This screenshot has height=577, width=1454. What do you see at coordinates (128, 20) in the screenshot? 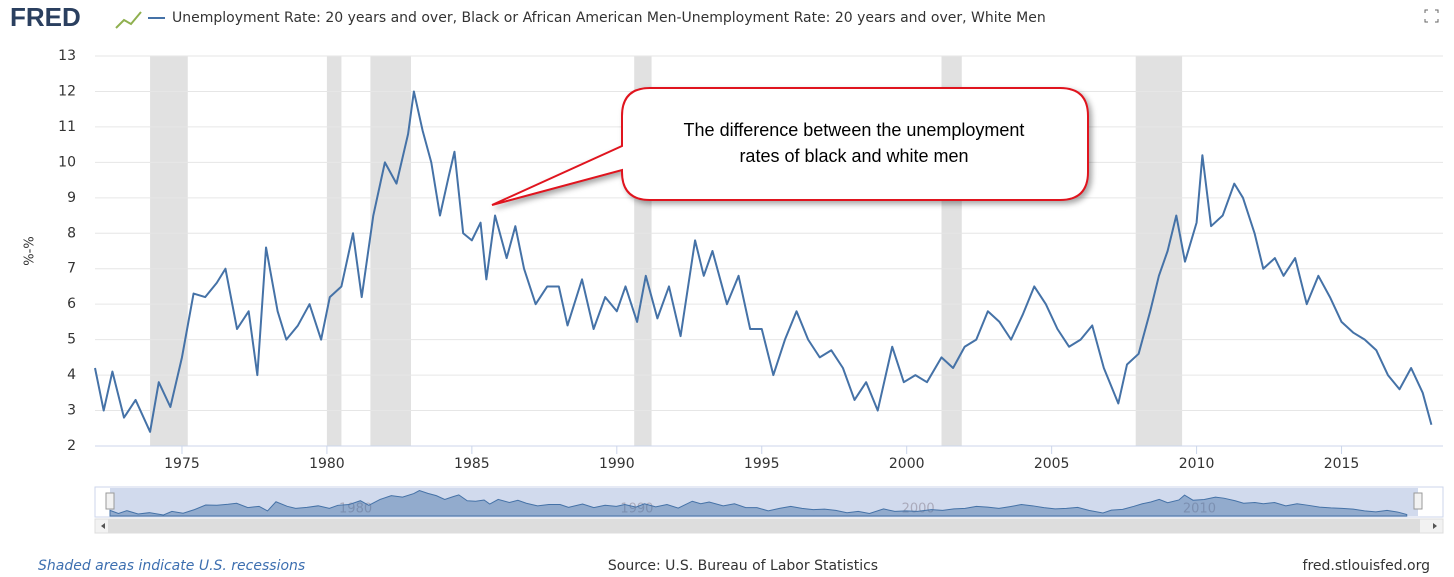
I see `brand-icon` at bounding box center [128, 20].